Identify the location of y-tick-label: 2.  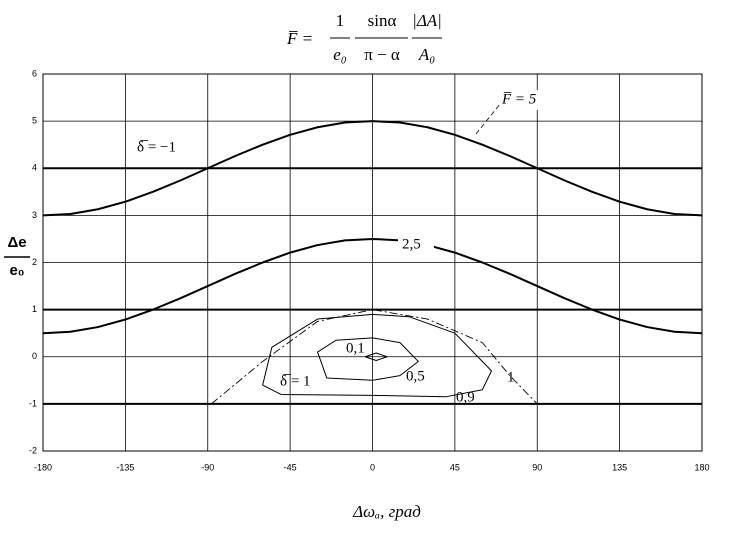
(34, 262).